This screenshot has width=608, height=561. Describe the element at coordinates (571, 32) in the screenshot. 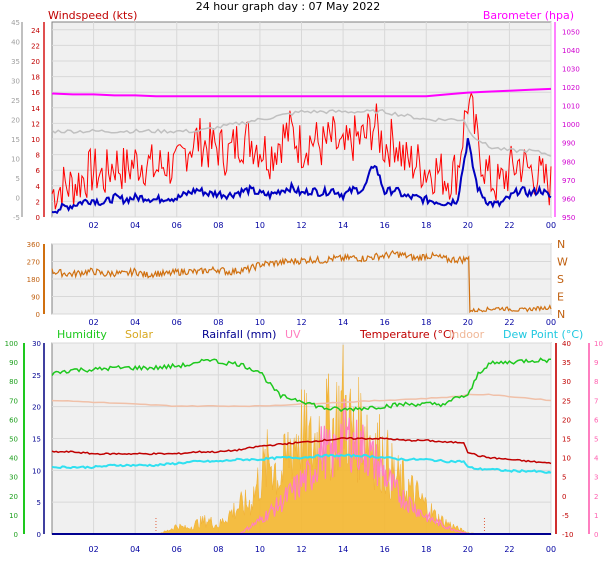

I see `baro-tick-label: 1050` at that location.